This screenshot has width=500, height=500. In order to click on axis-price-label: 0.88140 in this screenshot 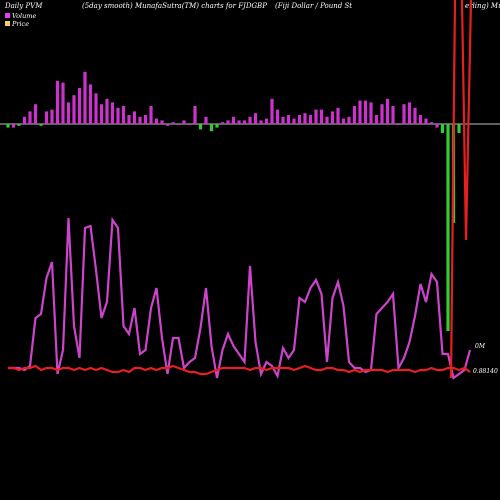, I will do `click(485, 371)`.